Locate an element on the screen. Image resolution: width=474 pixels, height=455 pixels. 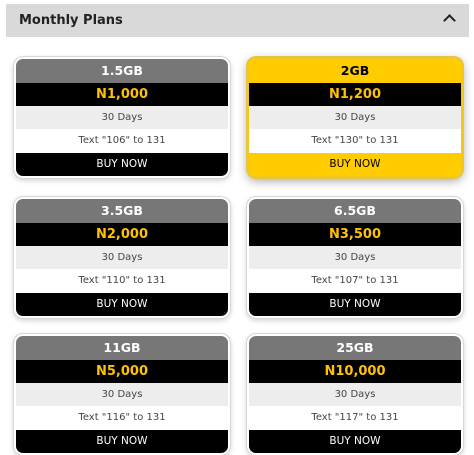
plan-price: N3,500 is located at coordinates (355, 234).